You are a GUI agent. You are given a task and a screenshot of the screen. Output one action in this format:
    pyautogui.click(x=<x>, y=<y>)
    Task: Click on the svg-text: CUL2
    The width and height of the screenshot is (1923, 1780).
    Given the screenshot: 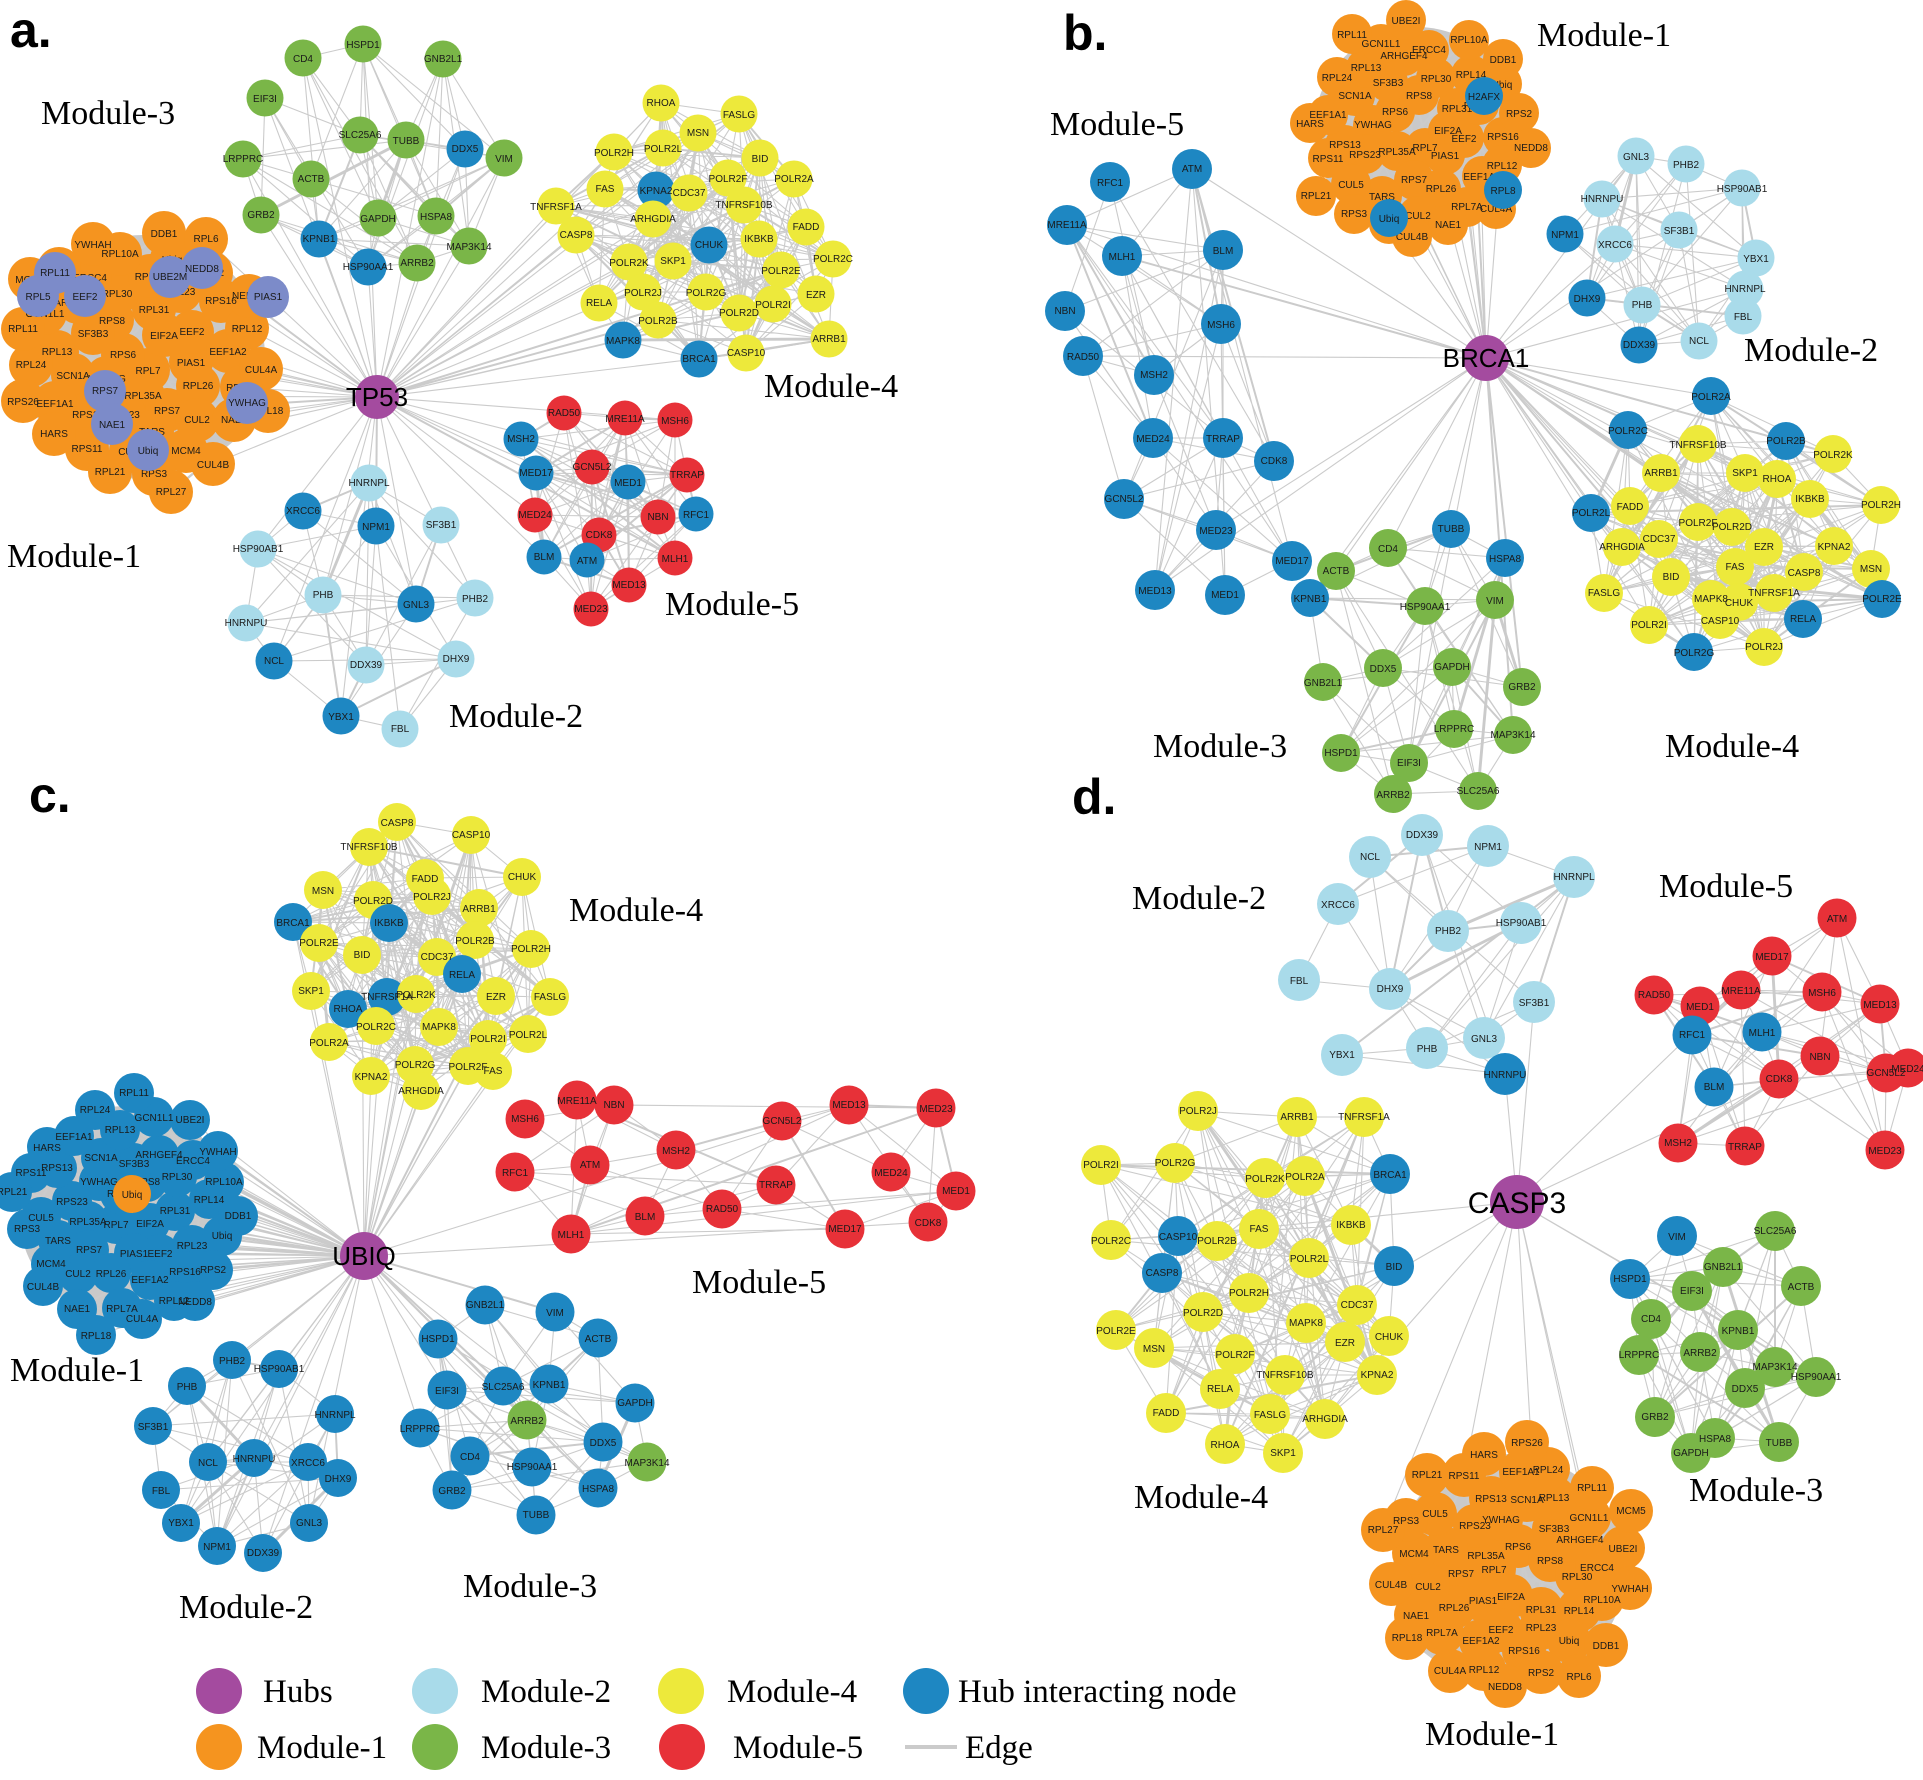 What is the action you would take?
    pyautogui.click(x=1428, y=1587)
    